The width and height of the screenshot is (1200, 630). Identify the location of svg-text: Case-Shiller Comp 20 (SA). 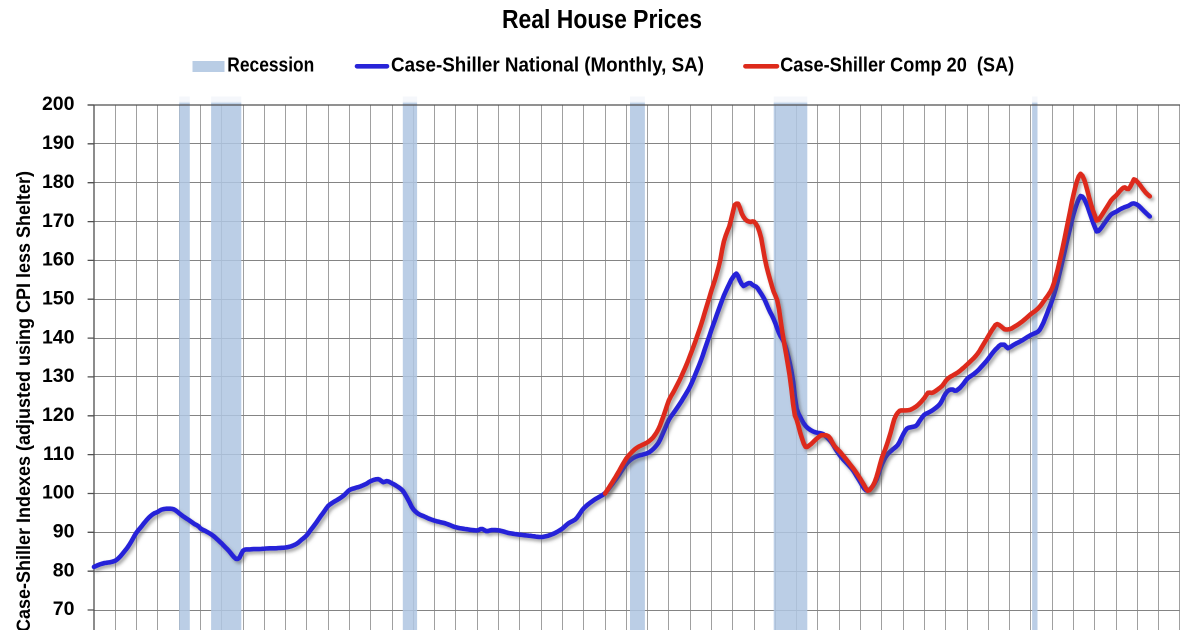
(897, 64).